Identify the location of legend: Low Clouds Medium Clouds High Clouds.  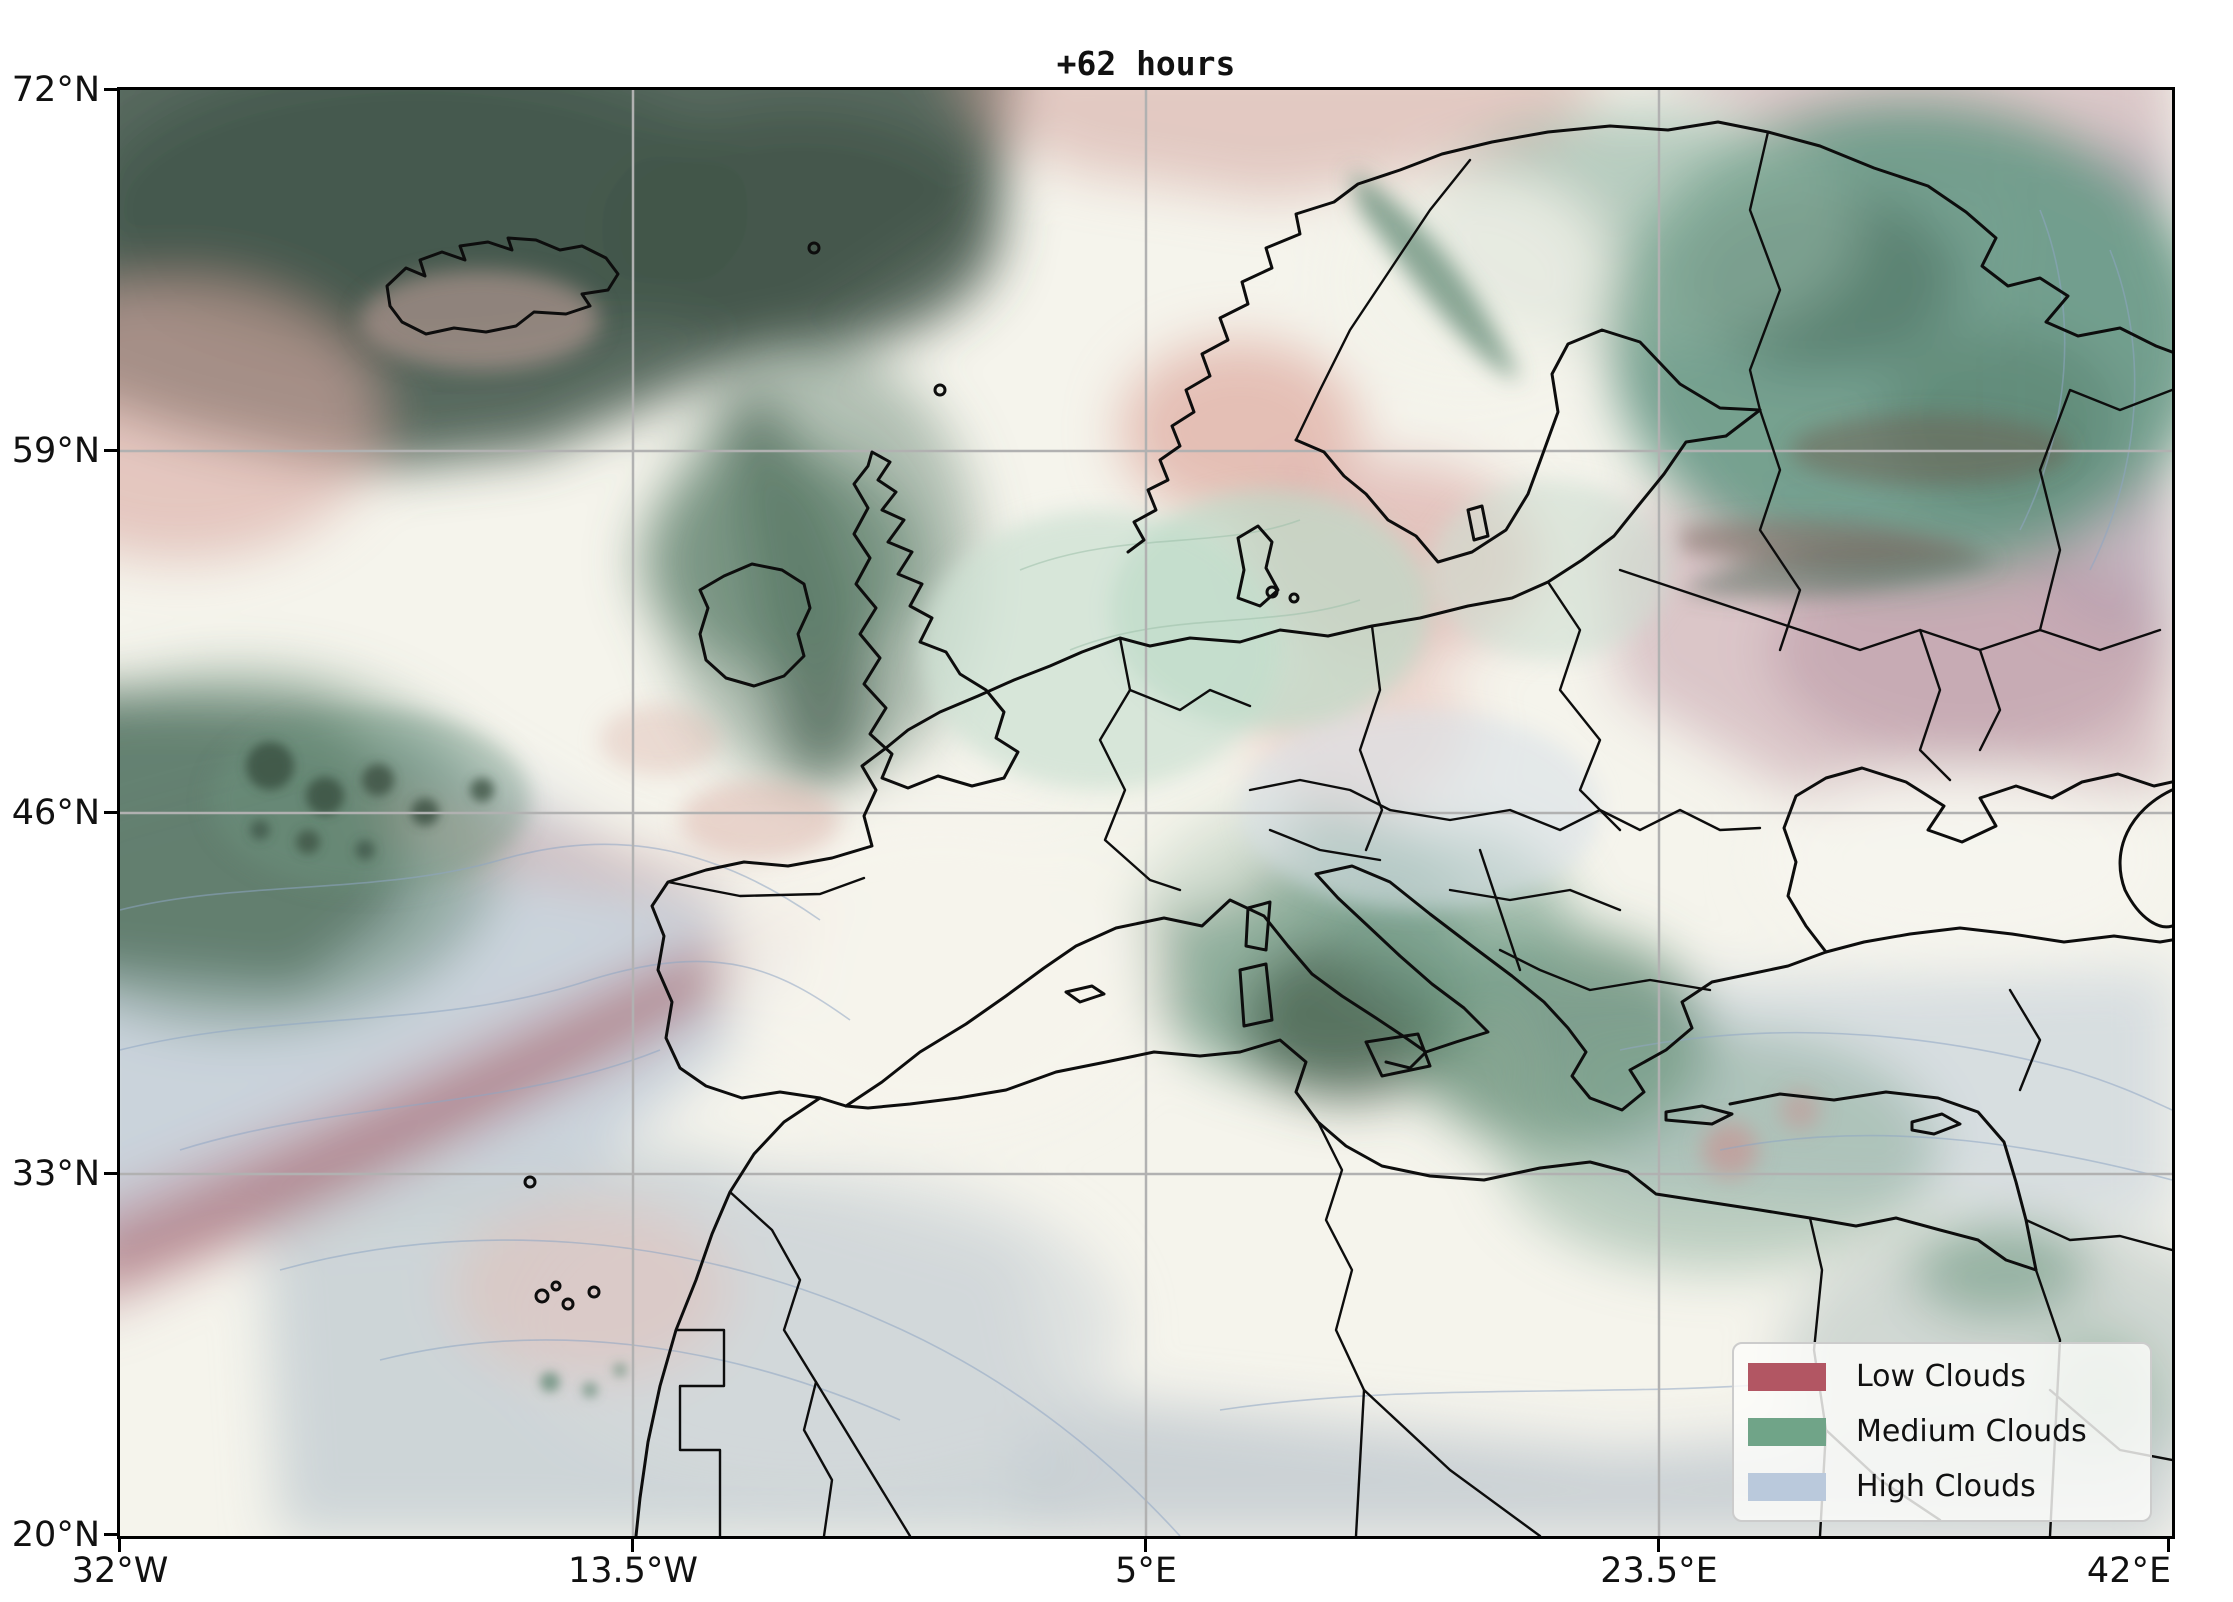
(1942, 1432).